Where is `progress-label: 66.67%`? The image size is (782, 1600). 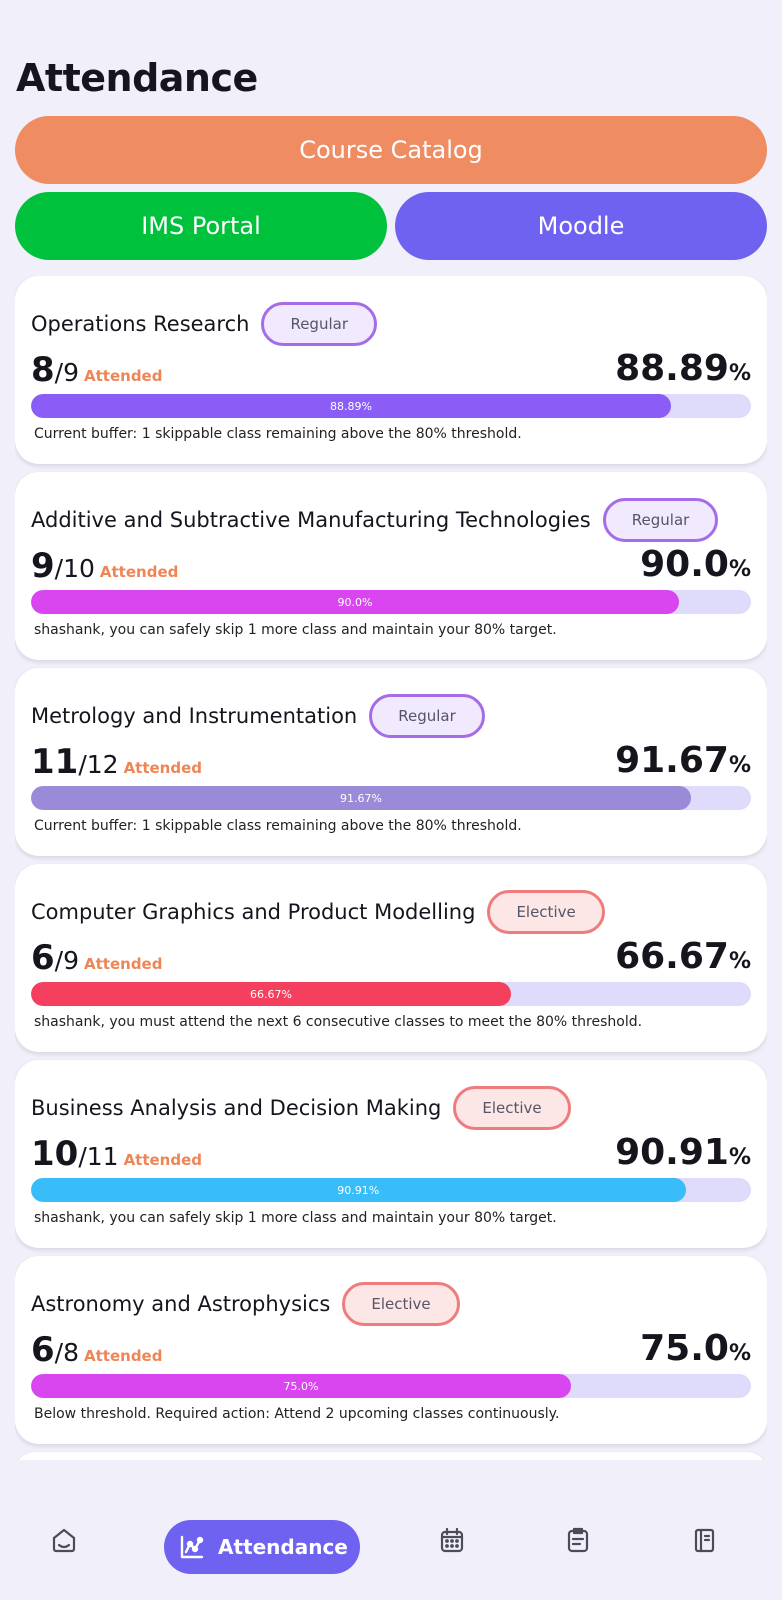
progress-label: 66.67% is located at coordinates (271, 994).